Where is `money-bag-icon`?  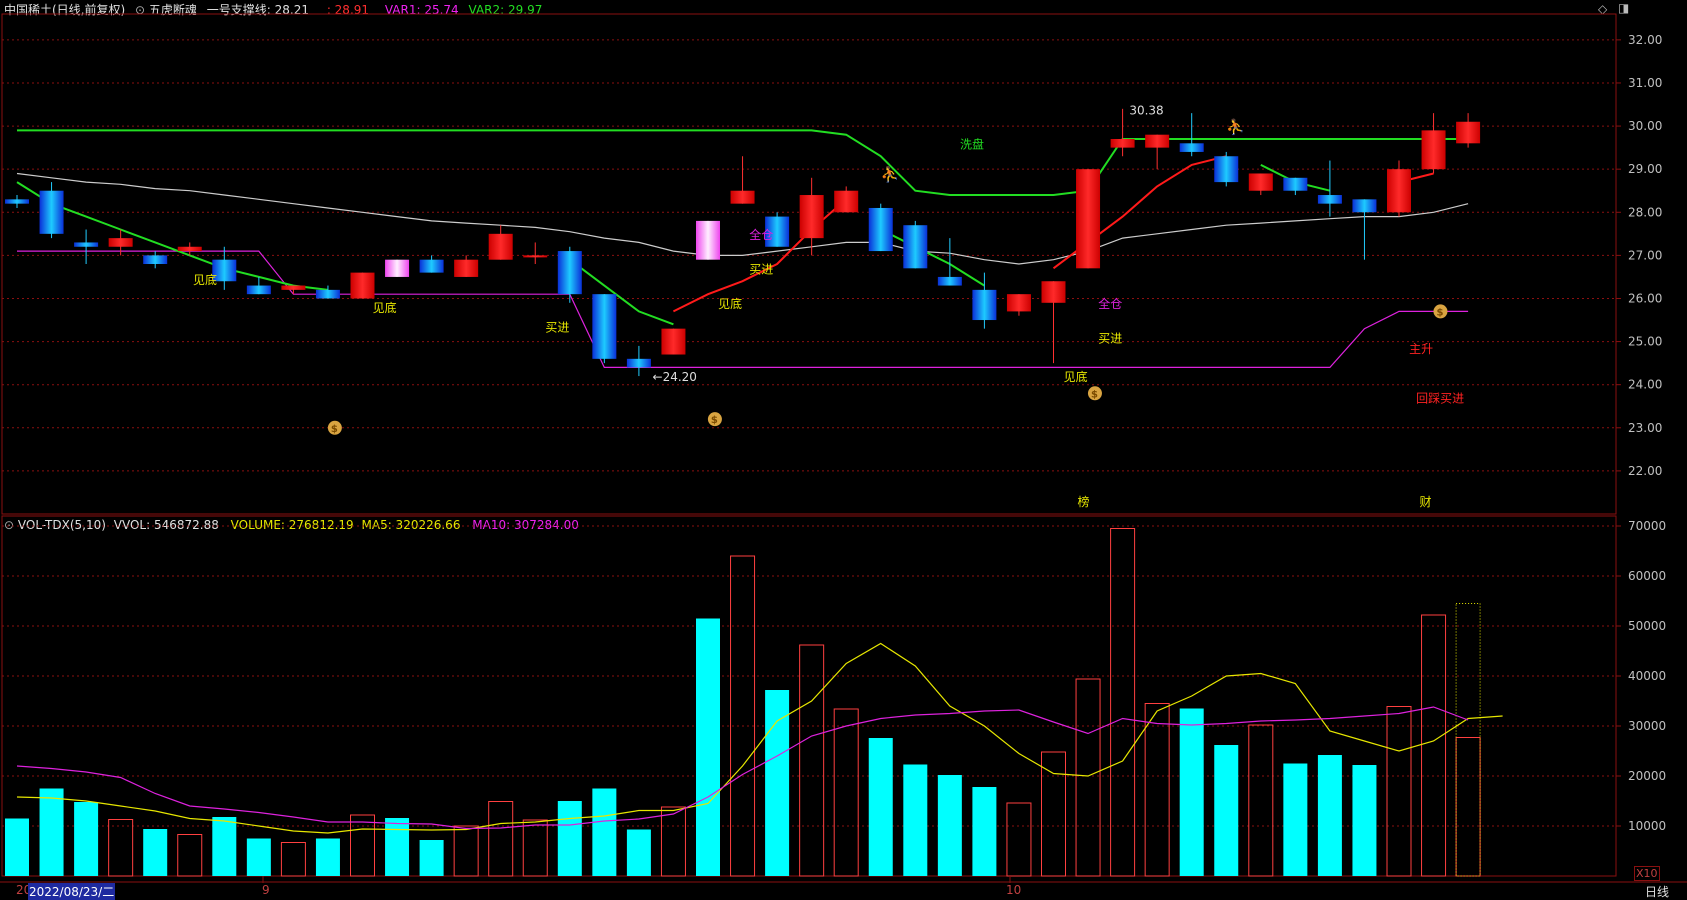 money-bag-icon is located at coordinates (334, 427).